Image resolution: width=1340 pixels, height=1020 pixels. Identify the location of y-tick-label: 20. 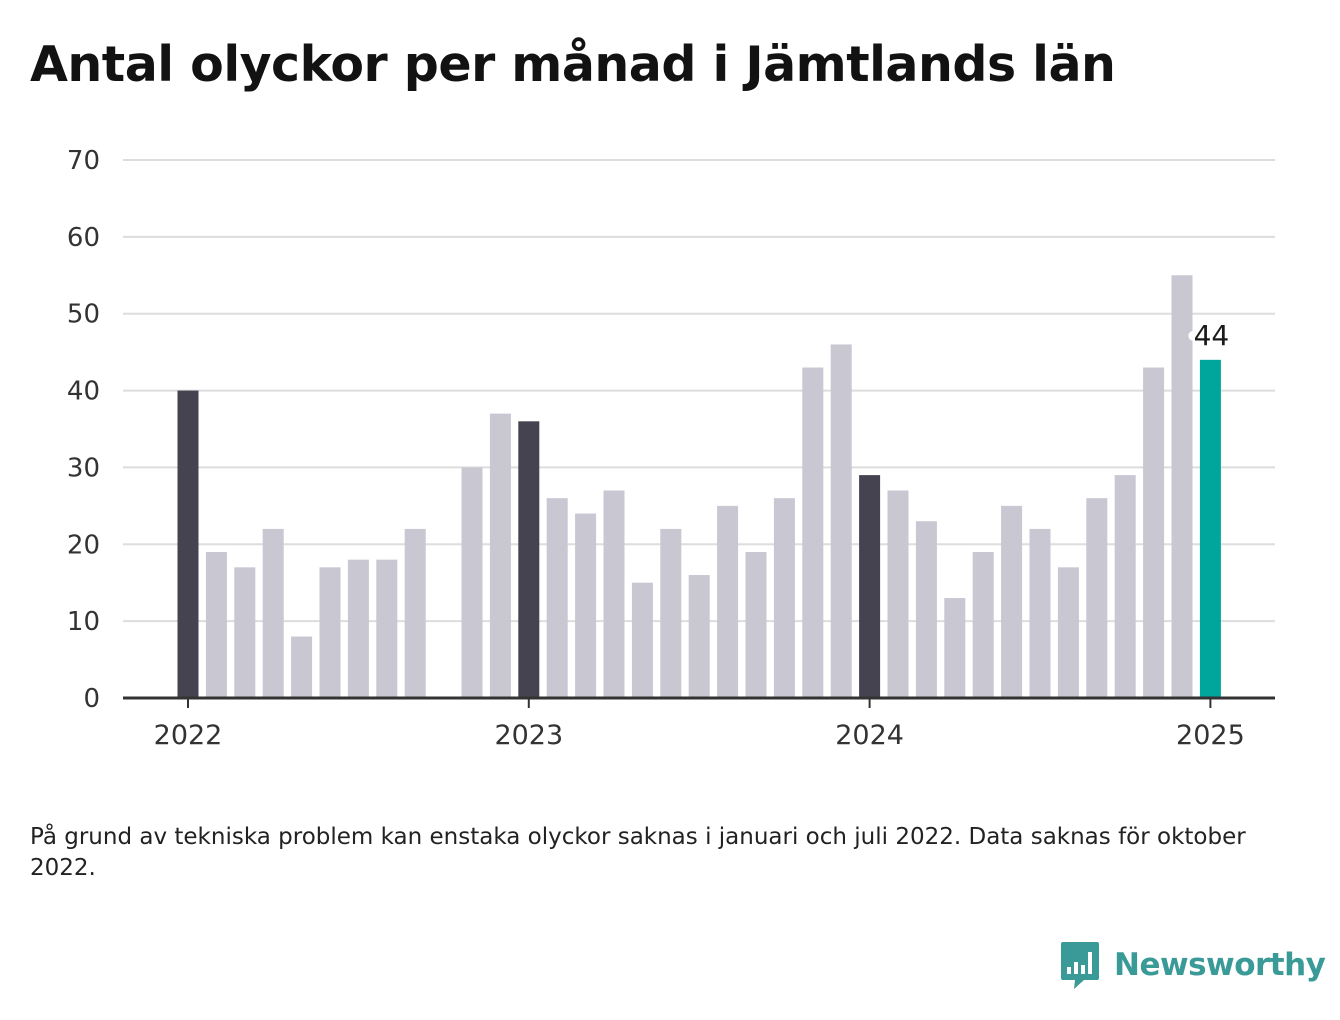
(83, 545).